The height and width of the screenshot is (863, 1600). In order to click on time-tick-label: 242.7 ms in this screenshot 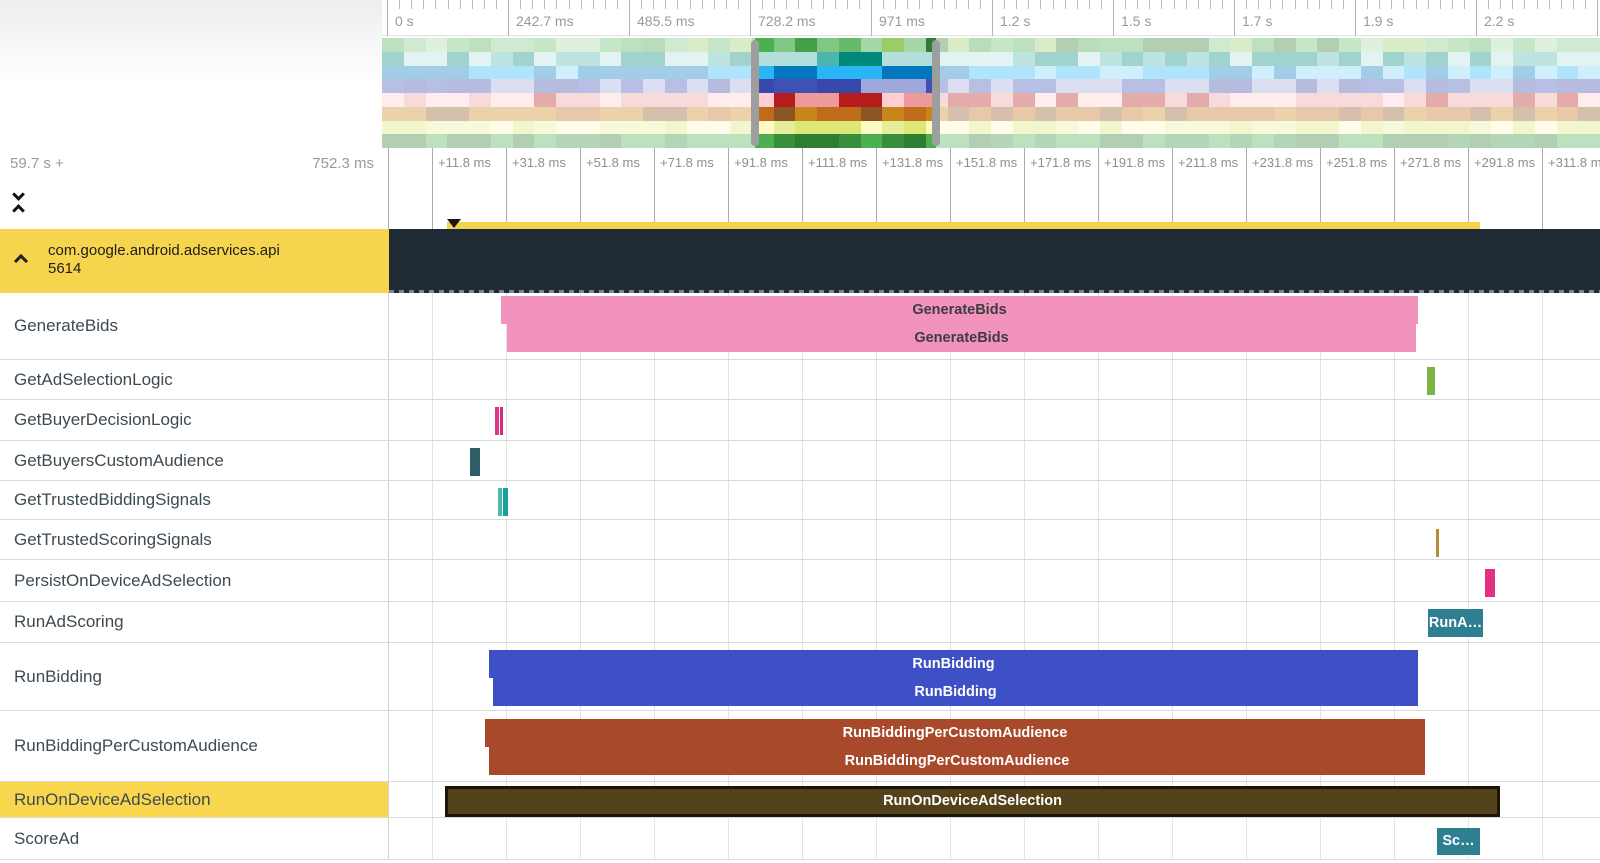, I will do `click(545, 21)`.